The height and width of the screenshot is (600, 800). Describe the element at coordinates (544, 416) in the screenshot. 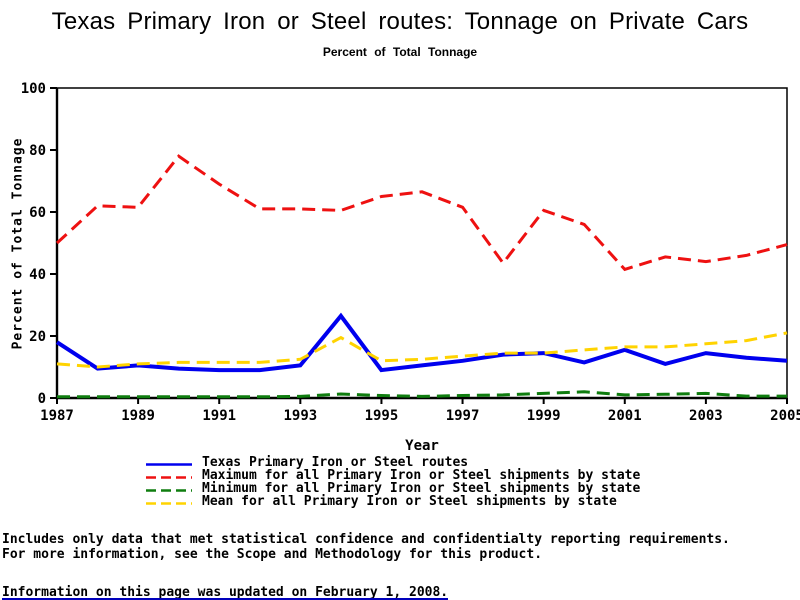

I see `x-tick-label: 1999` at that location.